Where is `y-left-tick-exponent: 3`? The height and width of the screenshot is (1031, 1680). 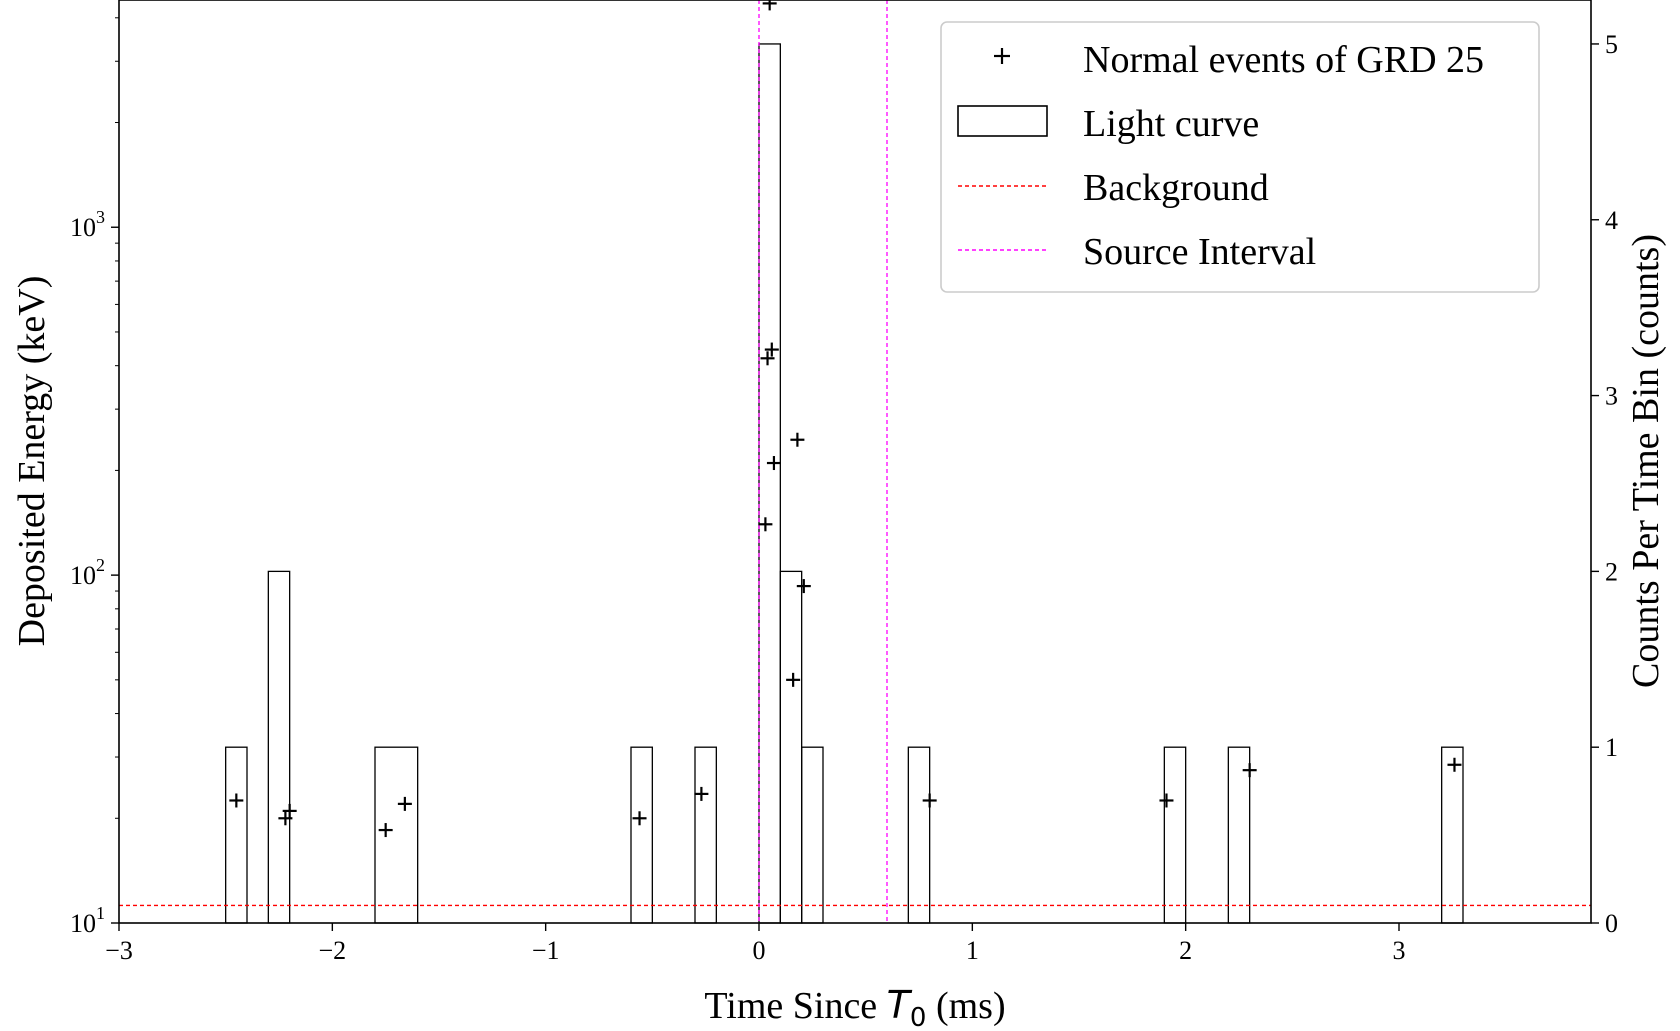 y-left-tick-exponent: 3 is located at coordinates (100, 217).